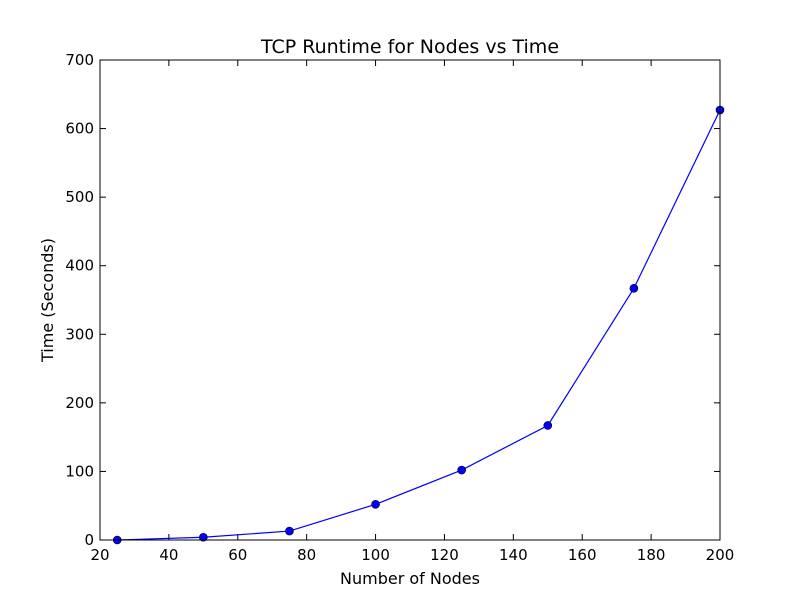 Image resolution: width=800 pixels, height=600 pixels. I want to click on chart-title: TCP Runtime for Nodes vs Time, so click(409, 47).